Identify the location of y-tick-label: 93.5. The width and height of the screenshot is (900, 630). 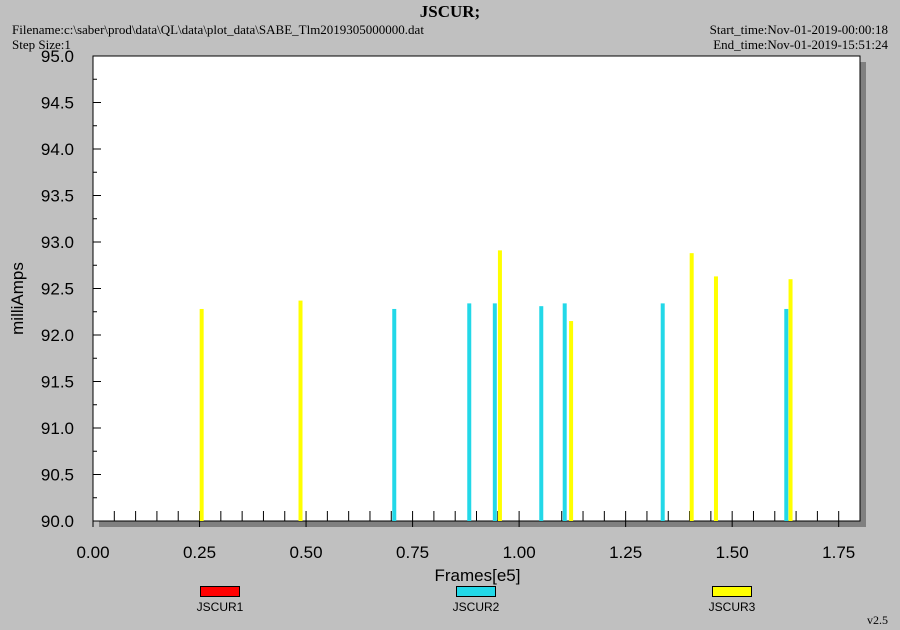
(57, 196).